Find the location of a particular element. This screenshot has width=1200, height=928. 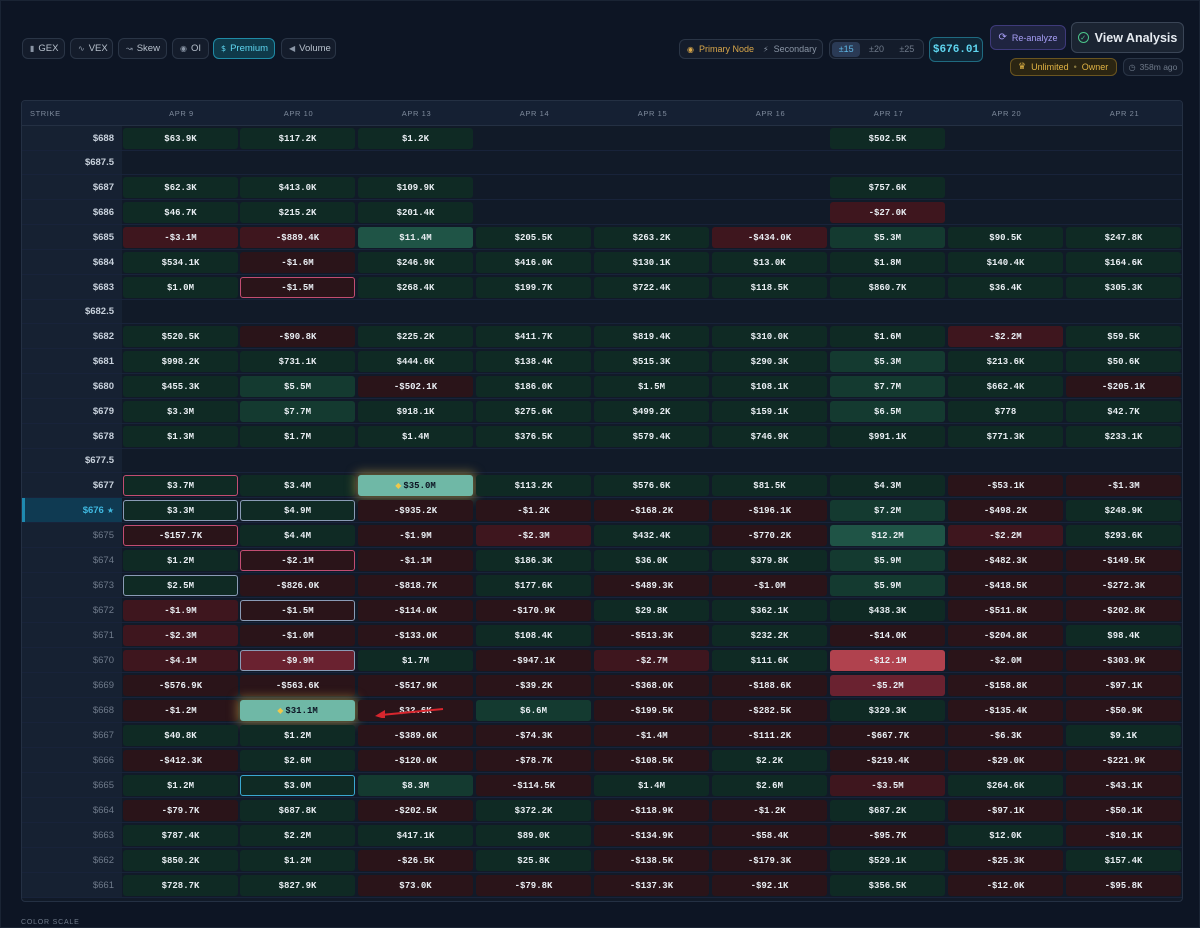

premium-cell: -$29.0K is located at coordinates (1005, 760).